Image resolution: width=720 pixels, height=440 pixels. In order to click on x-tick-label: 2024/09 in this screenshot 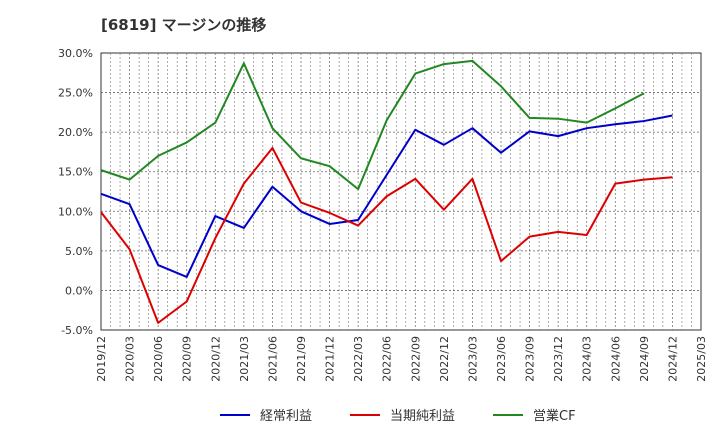, I will do `click(644, 359)`.